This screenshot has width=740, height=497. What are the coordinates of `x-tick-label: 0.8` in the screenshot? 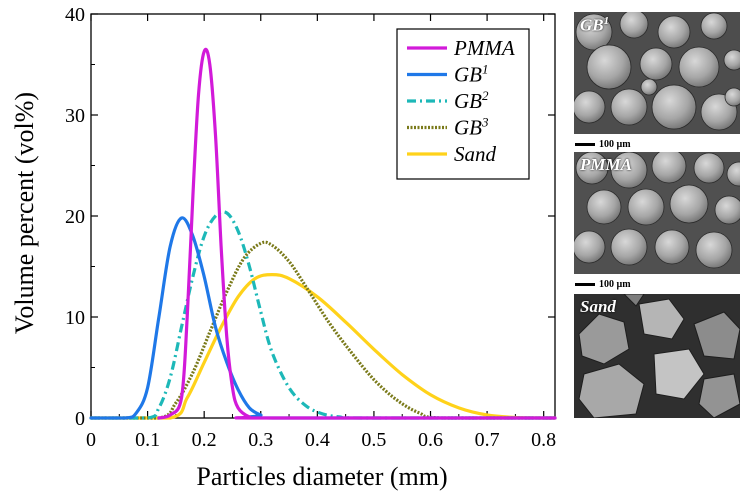 It's located at (543, 440).